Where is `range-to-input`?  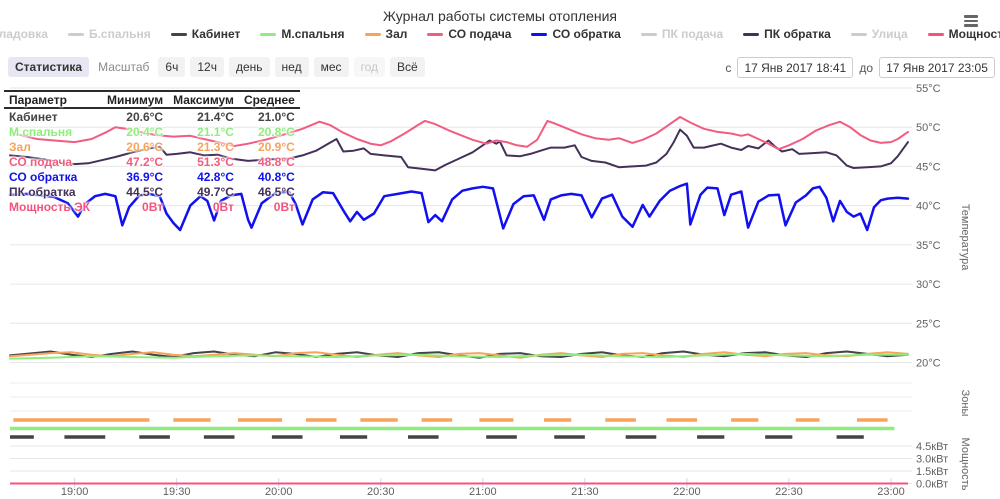
range-to-input is located at coordinates (937, 67).